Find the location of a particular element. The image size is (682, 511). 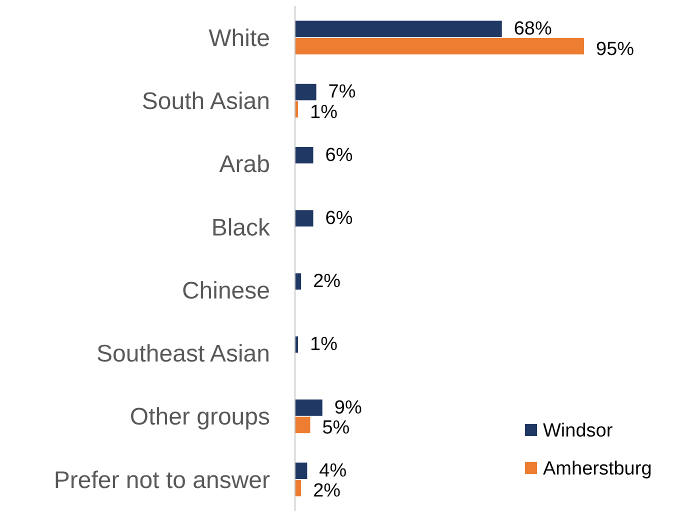

data-label: 68% is located at coordinates (533, 29).